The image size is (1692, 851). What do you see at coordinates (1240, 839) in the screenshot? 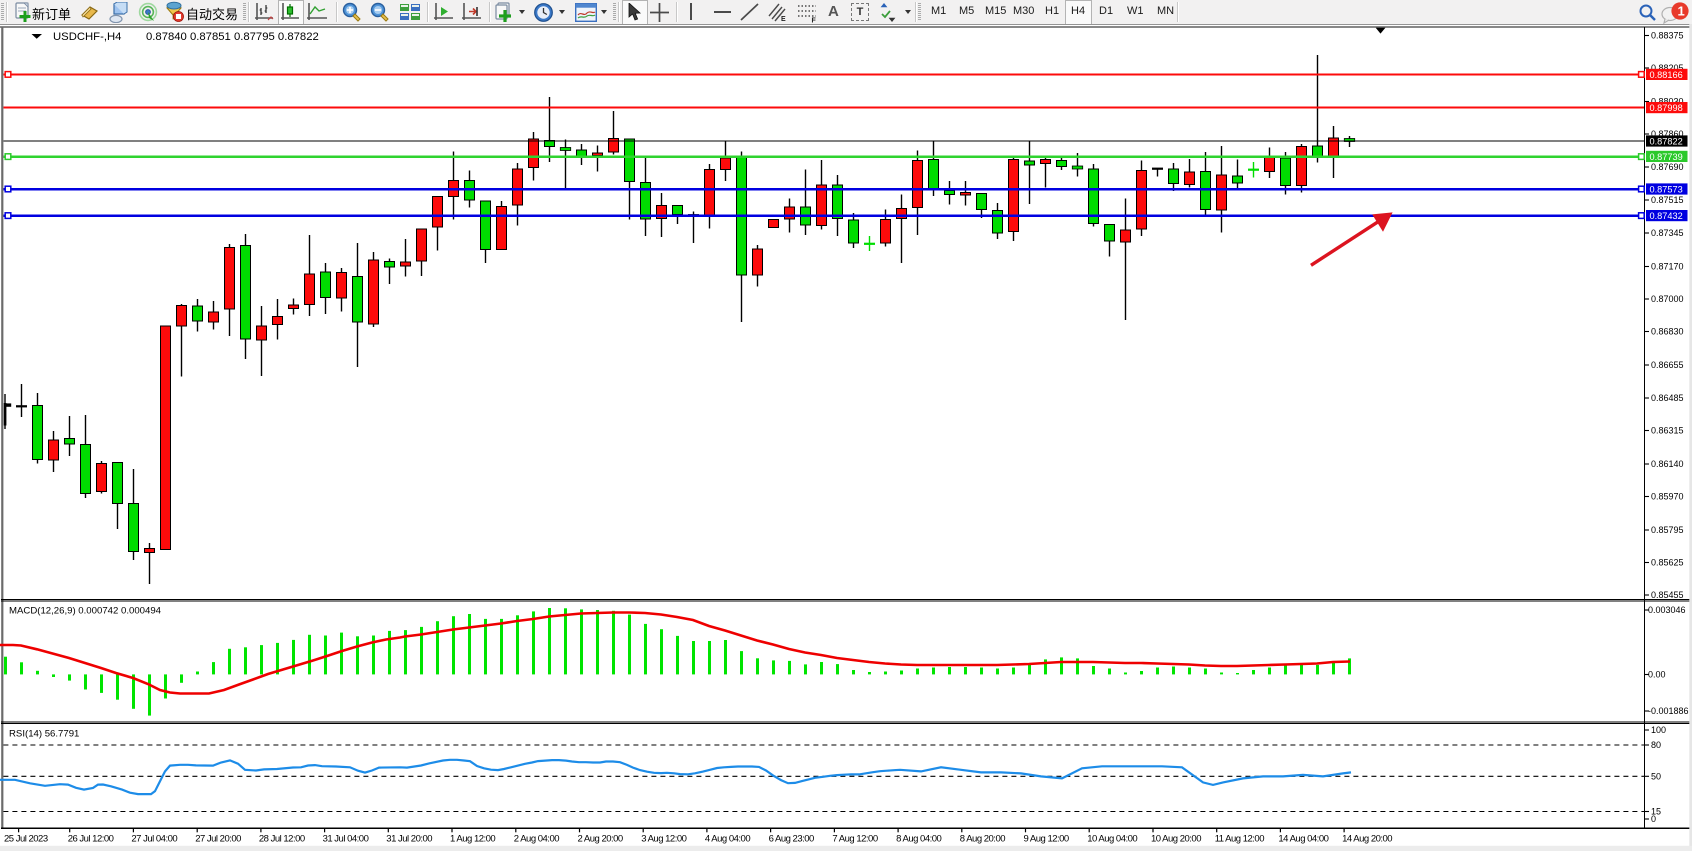
I see `svg-text: 11 Aug 12:00` at bounding box center [1240, 839].